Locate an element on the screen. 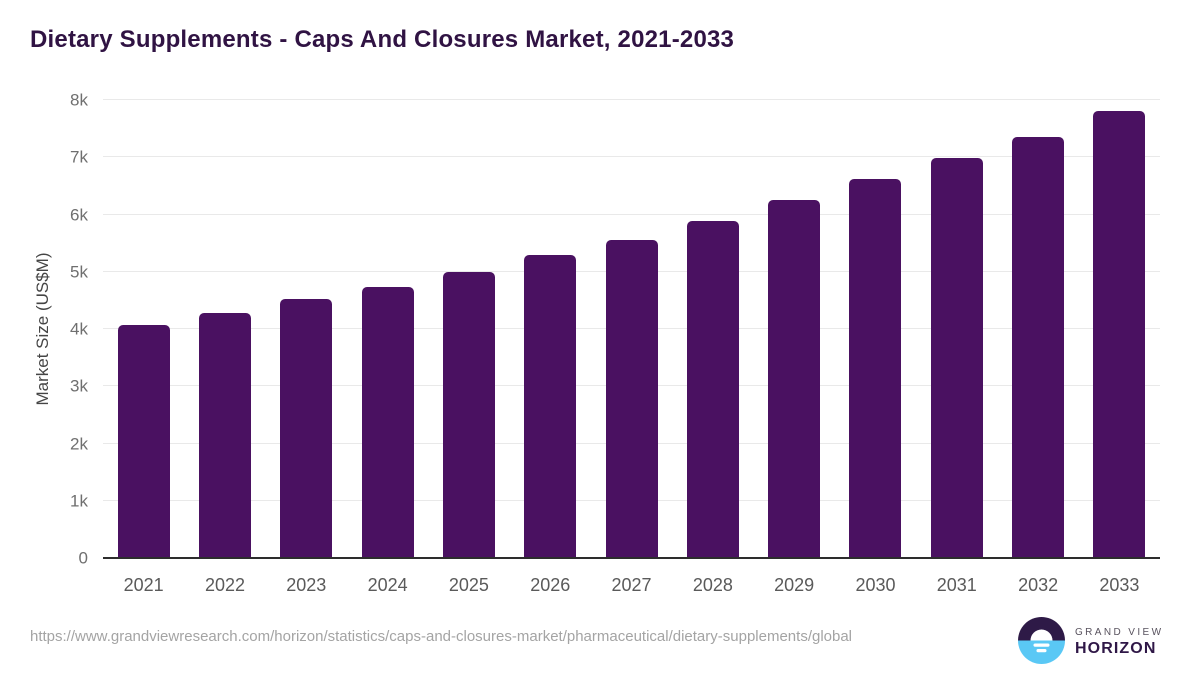 This screenshot has height=675, width=1200. y-tick-label: 8k is located at coordinates (79, 100).